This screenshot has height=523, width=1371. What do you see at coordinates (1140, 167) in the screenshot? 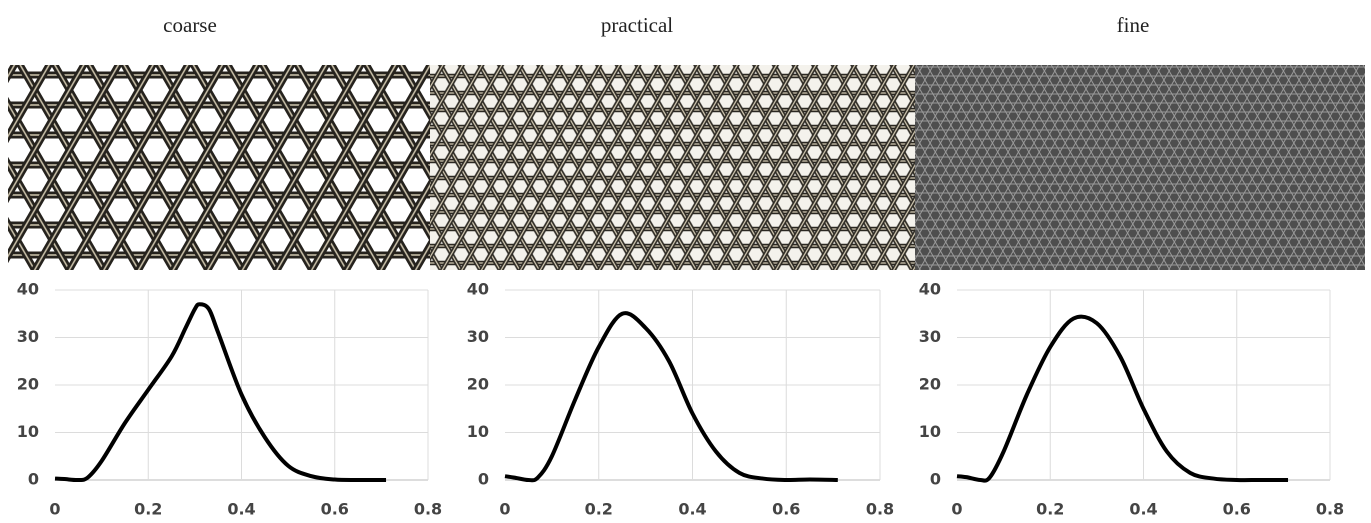
I see `mesh-image-fine` at bounding box center [1140, 167].